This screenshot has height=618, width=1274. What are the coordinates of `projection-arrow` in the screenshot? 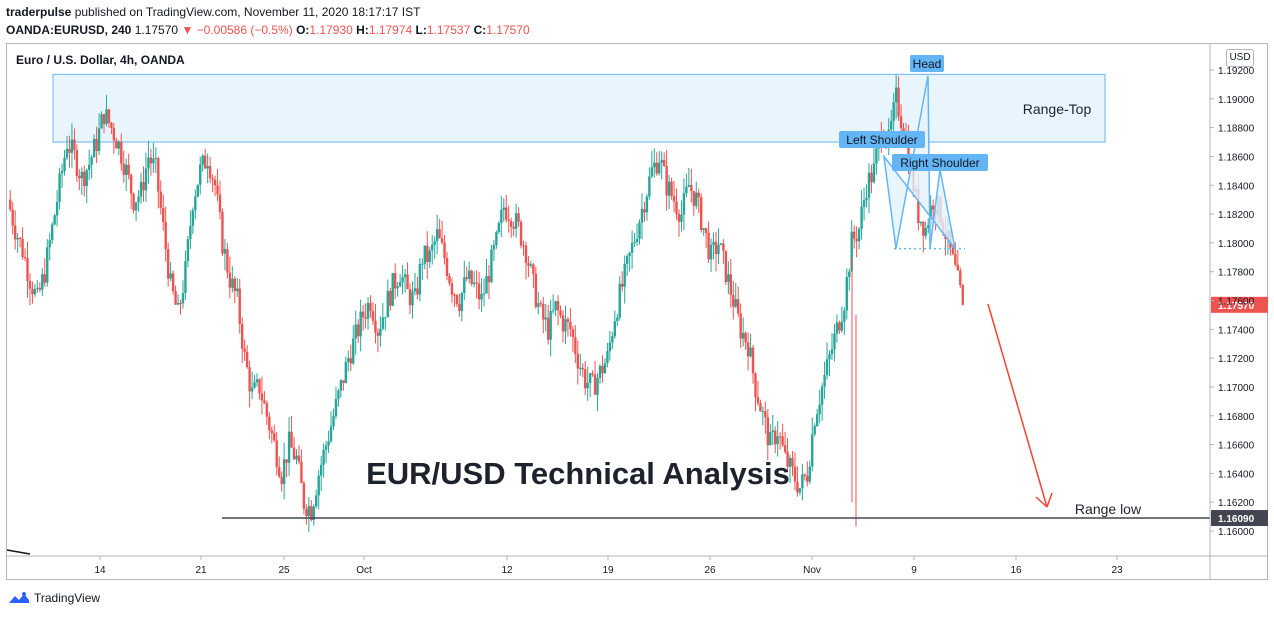 It's located at (1017, 405).